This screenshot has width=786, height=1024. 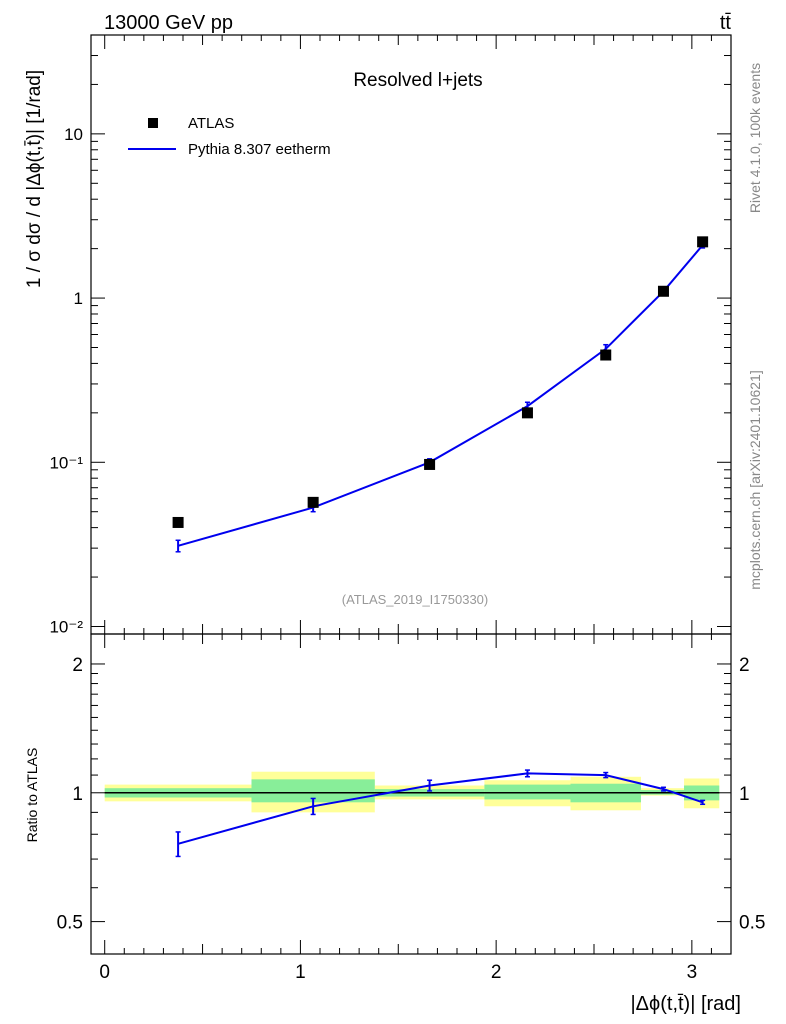 What do you see at coordinates (77, 665) in the screenshot?
I see `ratio-y-tick-label-left: 2` at bounding box center [77, 665].